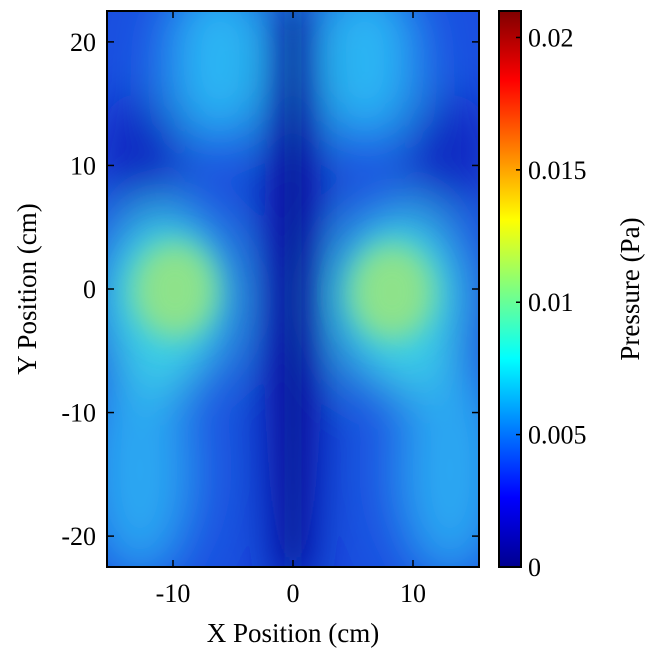 The width and height of the screenshot is (653, 652). What do you see at coordinates (151, 463) in the screenshot?
I see `lower-left-lobe` at bounding box center [151, 463].